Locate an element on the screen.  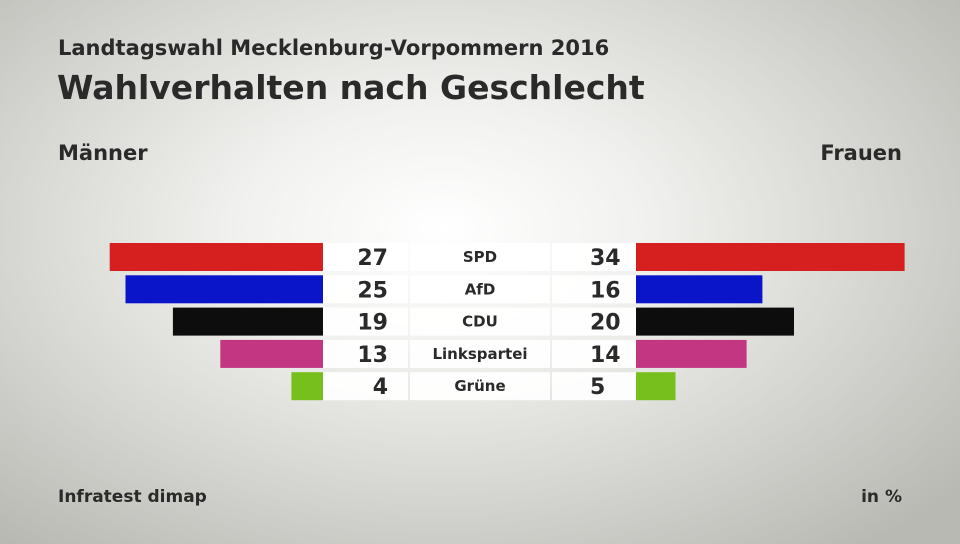
value-panel-right-spd is located at coordinates (594, 257).